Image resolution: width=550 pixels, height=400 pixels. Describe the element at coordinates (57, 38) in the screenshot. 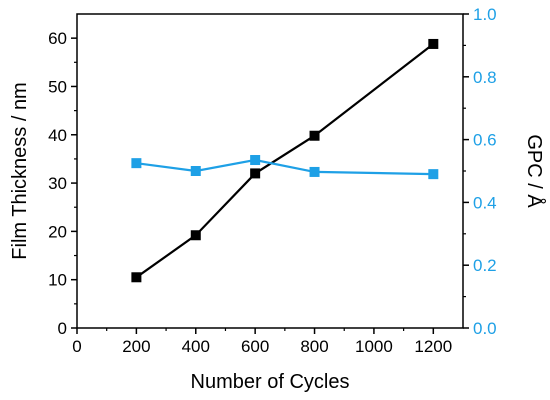

I see `y-tick-label: 60` at that location.